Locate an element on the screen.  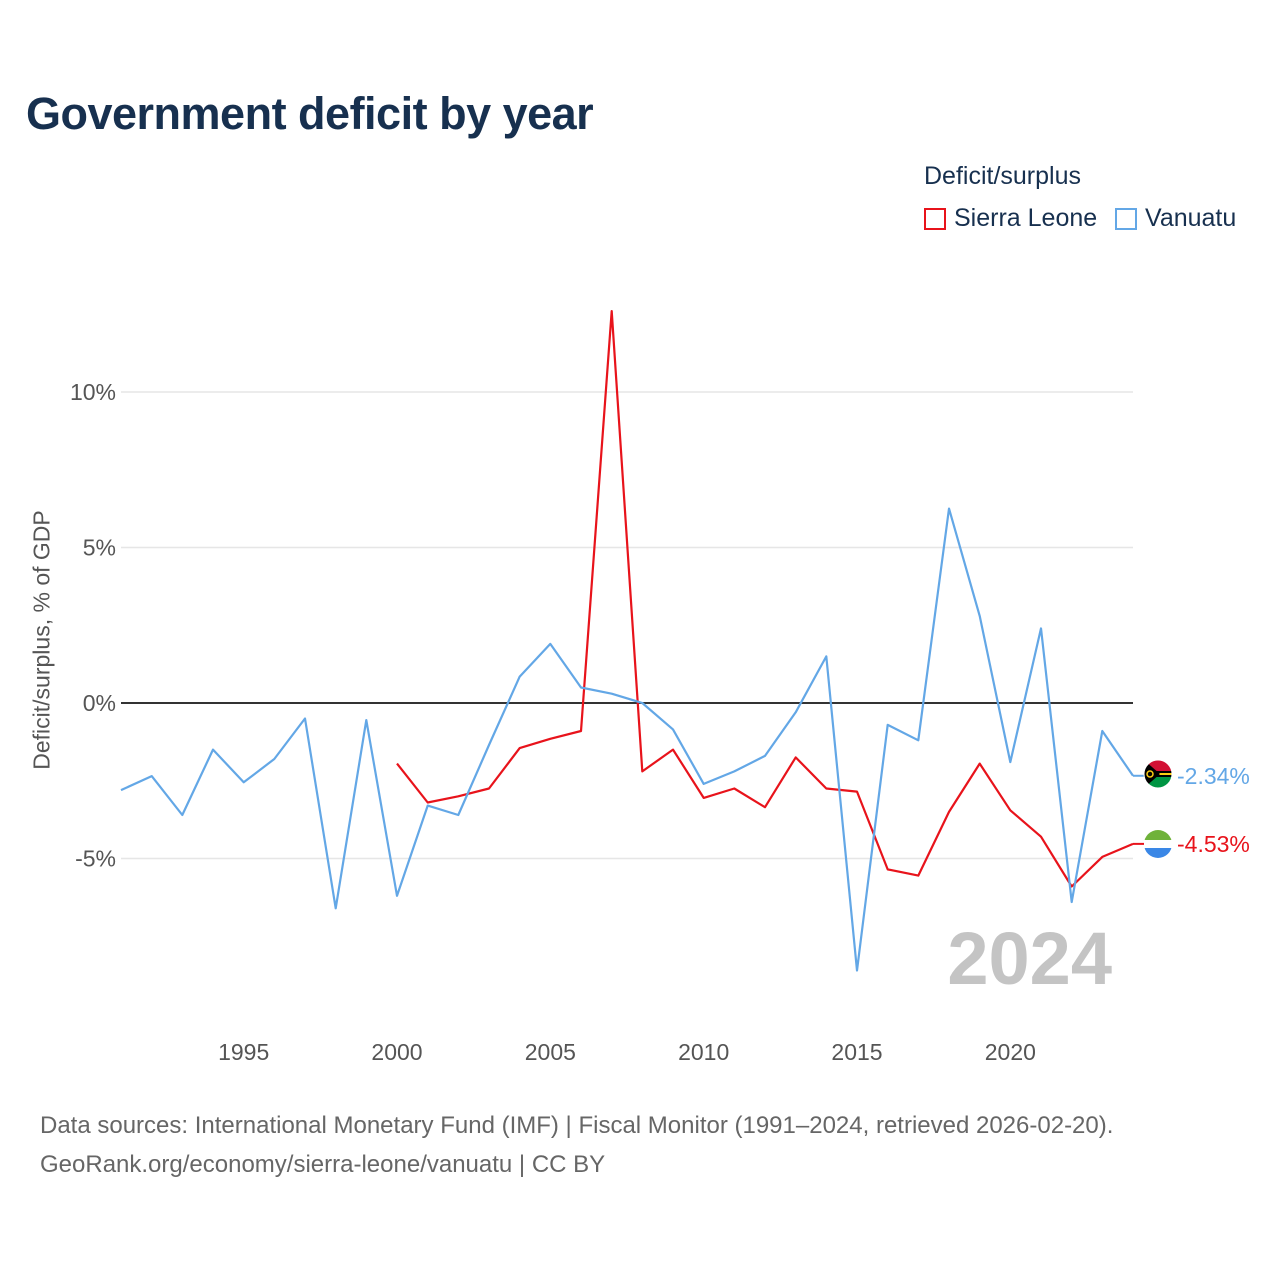
legend-item-vanuatu: Vanuatu is located at coordinates (1175, 218).